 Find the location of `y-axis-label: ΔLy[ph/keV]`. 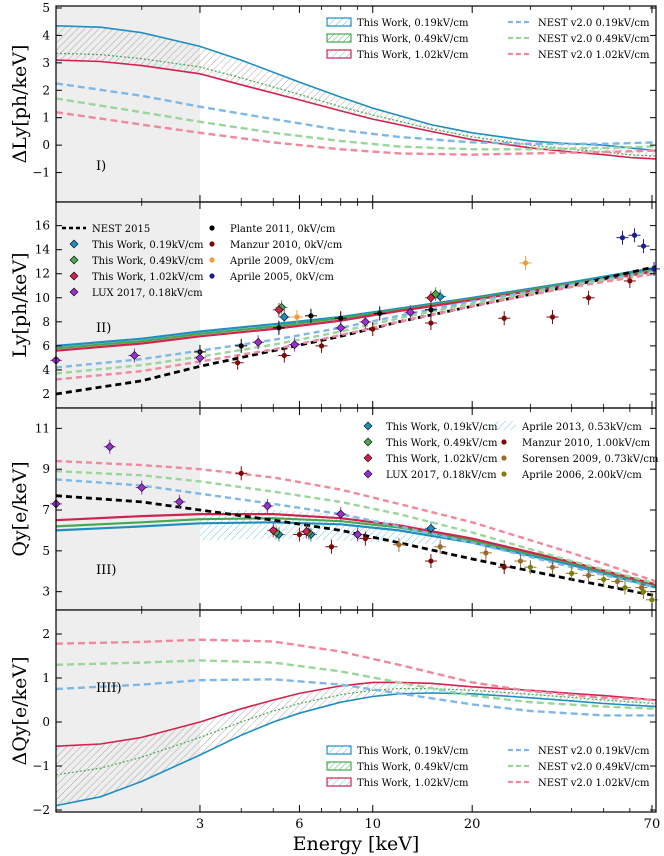

y-axis-label: ΔLy[ph/keV] is located at coordinates (20, 104).